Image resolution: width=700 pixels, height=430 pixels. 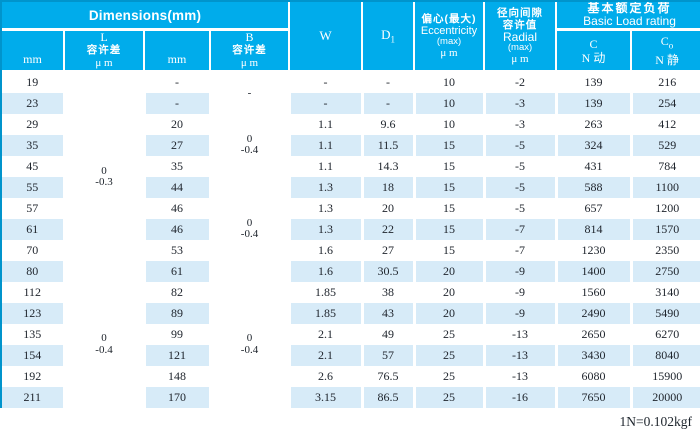 I want to click on header-b-tolerance-unit: μ m, so click(x=249, y=63).